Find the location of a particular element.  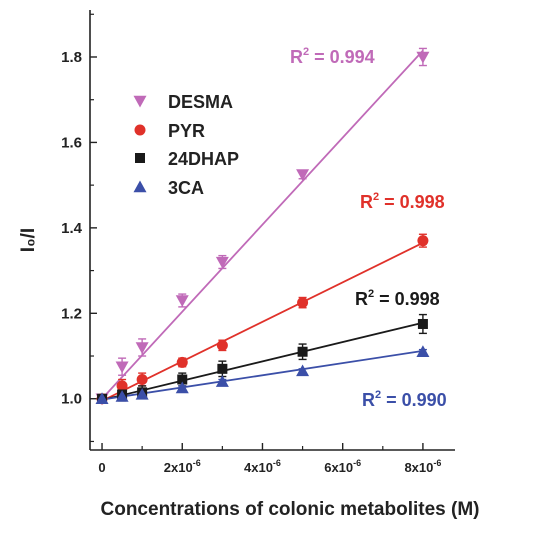

x-tick-label: 8x10⁻⁶ is located at coordinates (422, 466).